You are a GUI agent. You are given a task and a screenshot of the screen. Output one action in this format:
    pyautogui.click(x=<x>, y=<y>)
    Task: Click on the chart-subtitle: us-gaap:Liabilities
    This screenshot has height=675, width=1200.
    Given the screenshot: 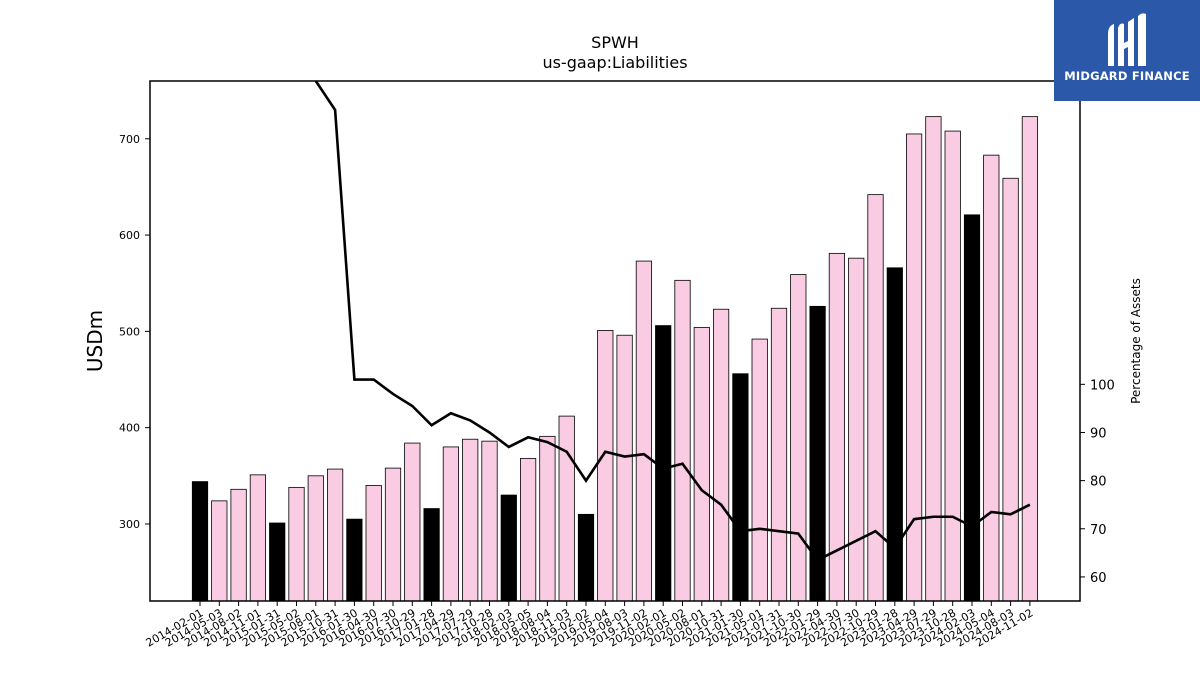 What is the action you would take?
    pyautogui.click(x=615, y=62)
    